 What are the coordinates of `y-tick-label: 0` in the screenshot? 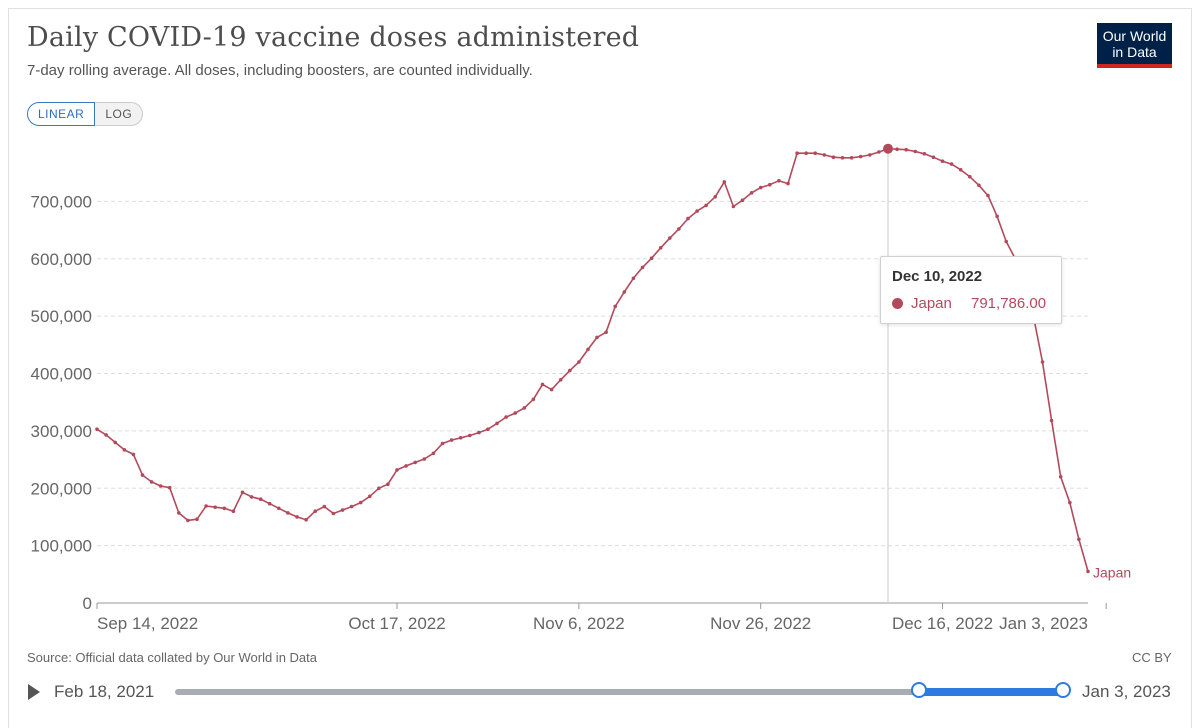 It's located at (87, 603).